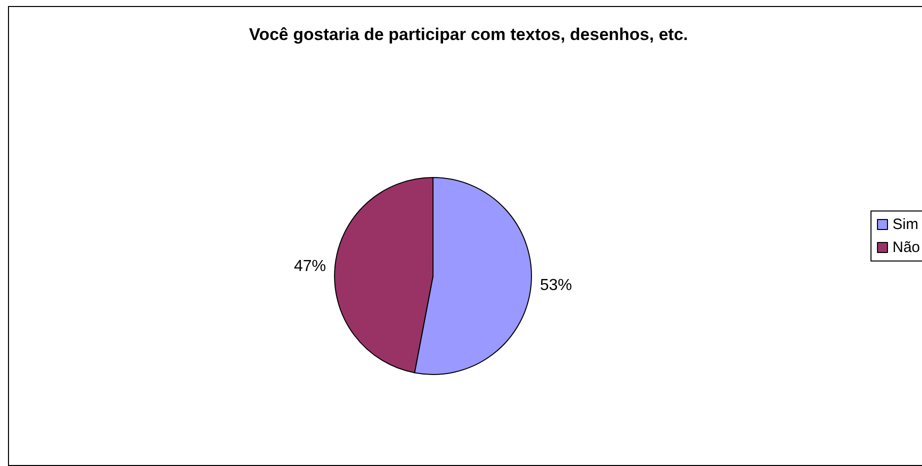 This screenshot has height=466, width=922. What do you see at coordinates (468, 34) in the screenshot?
I see `chart-title: Você gostaria de participar com textos, desenhos, etc.` at bounding box center [468, 34].